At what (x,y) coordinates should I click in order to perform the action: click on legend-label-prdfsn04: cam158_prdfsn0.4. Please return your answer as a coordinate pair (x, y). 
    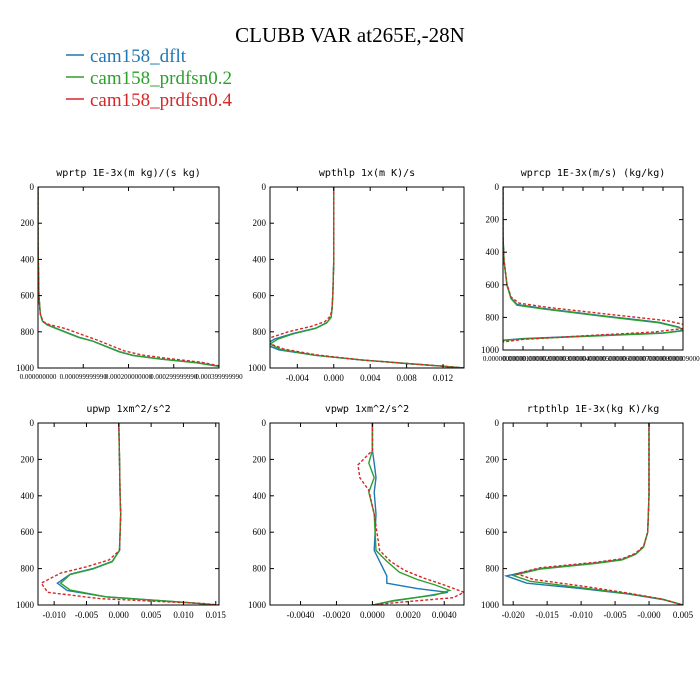
    Looking at the image, I should click on (161, 100).